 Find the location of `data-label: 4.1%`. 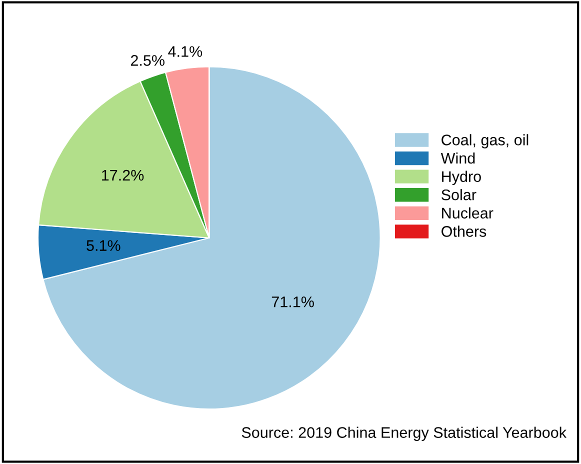

data-label: 4.1% is located at coordinates (185, 51).